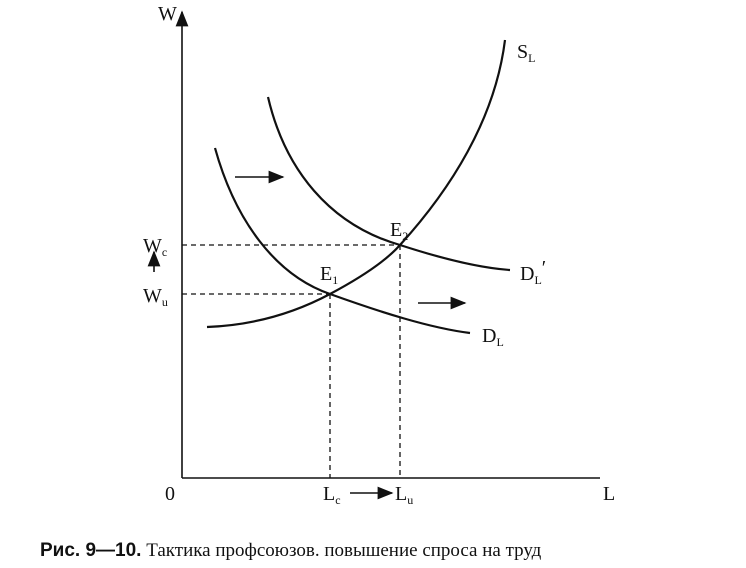 This screenshot has height=568, width=746. Describe the element at coordinates (533, 272) in the screenshot. I see `curve-label: DL′` at that location.